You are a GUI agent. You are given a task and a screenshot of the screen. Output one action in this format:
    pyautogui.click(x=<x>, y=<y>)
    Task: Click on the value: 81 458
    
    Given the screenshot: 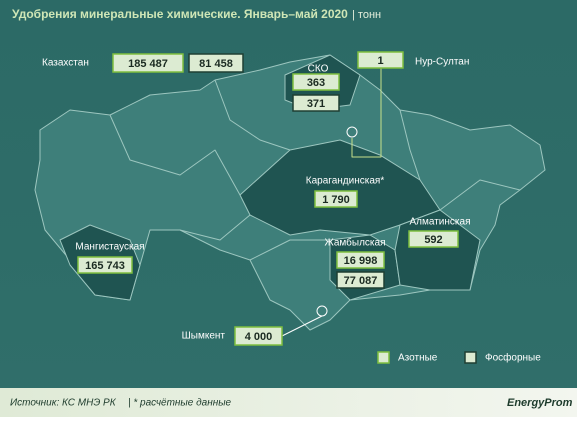 What is the action you would take?
    pyautogui.click(x=216, y=64)
    